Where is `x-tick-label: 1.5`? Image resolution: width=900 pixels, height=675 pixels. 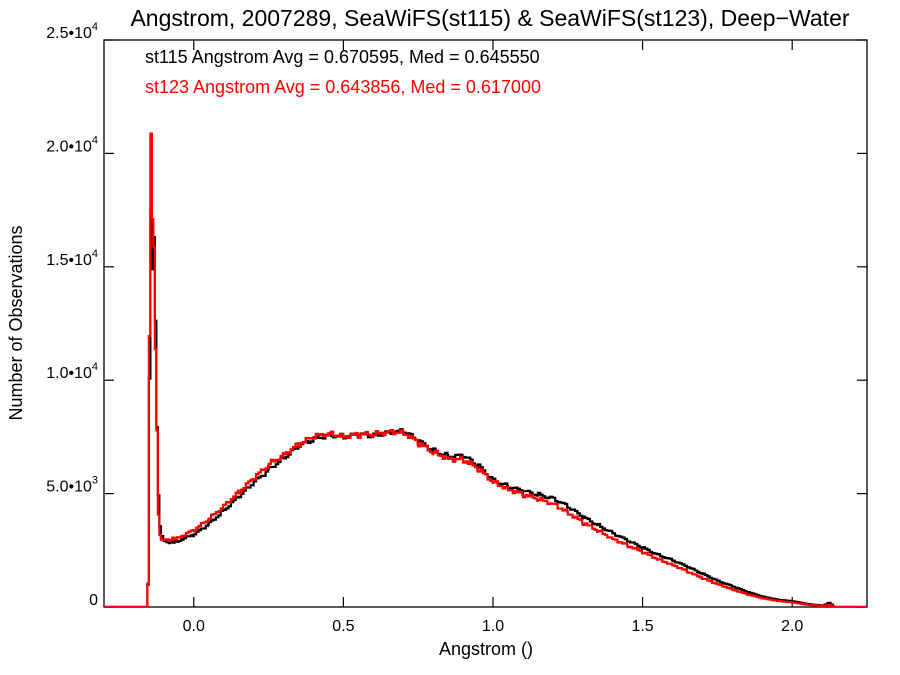 x-tick-label: 1.5 is located at coordinates (642, 626).